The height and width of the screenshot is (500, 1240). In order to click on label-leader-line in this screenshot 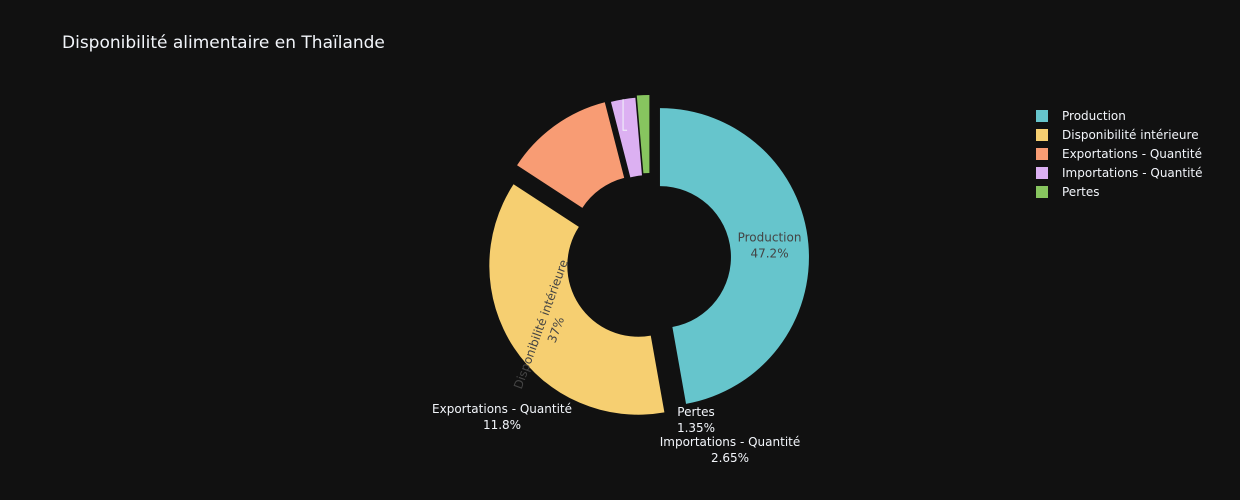, I will do `click(625, 115)`.